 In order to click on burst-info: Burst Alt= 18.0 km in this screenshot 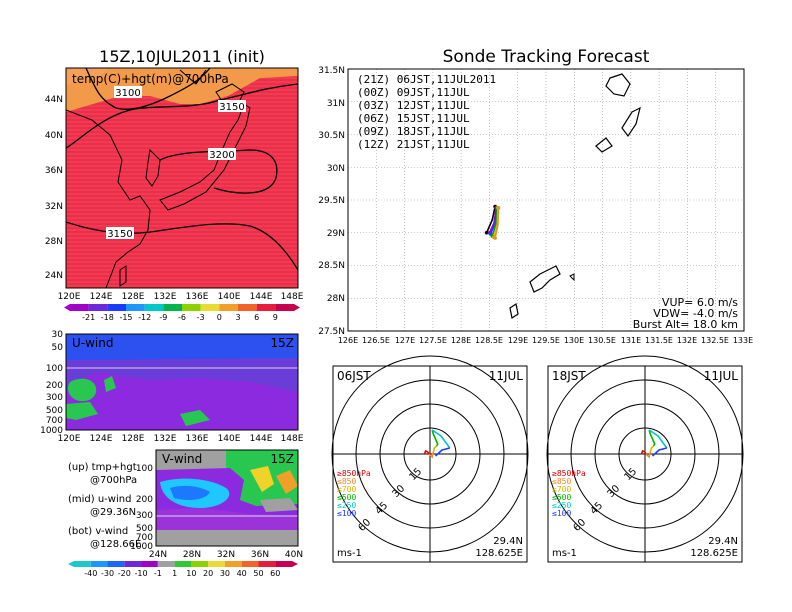, I will do `click(685, 324)`.